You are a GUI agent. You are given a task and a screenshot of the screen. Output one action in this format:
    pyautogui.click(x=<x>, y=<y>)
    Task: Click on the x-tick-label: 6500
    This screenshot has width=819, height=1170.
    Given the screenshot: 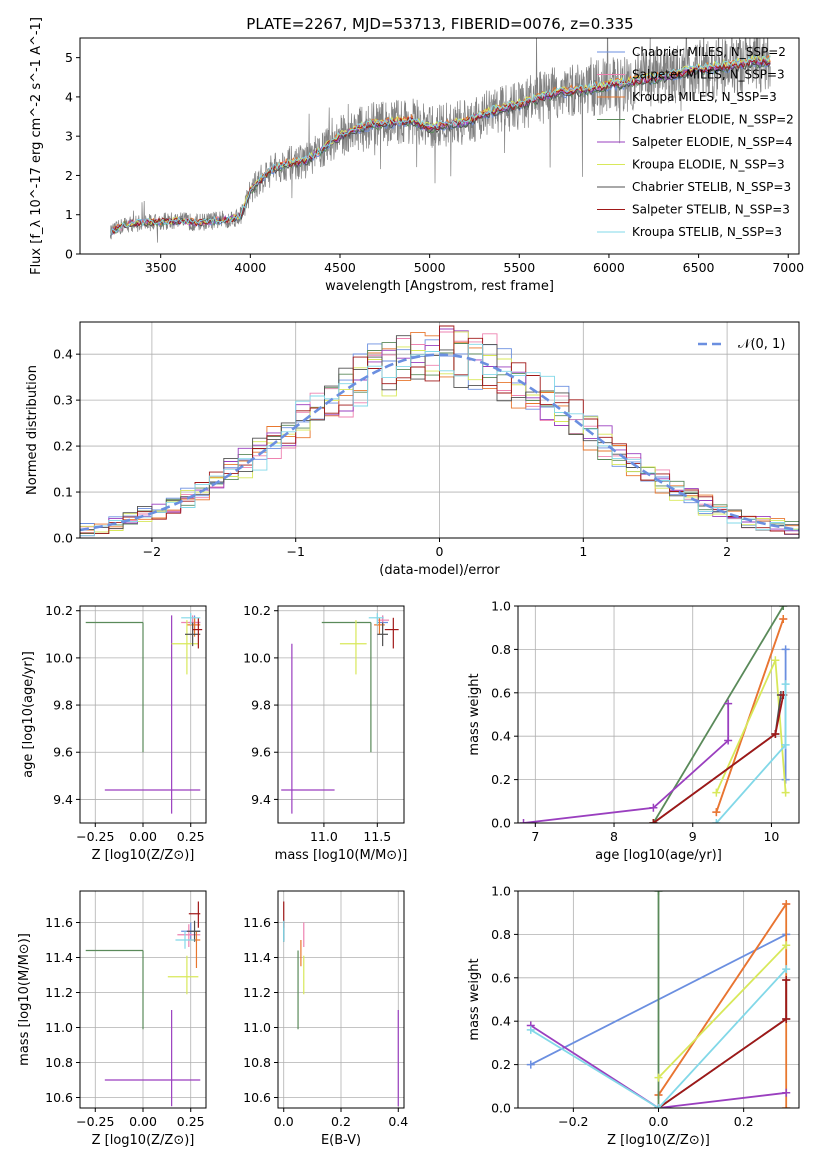 What is the action you would take?
    pyautogui.click(x=699, y=267)
    